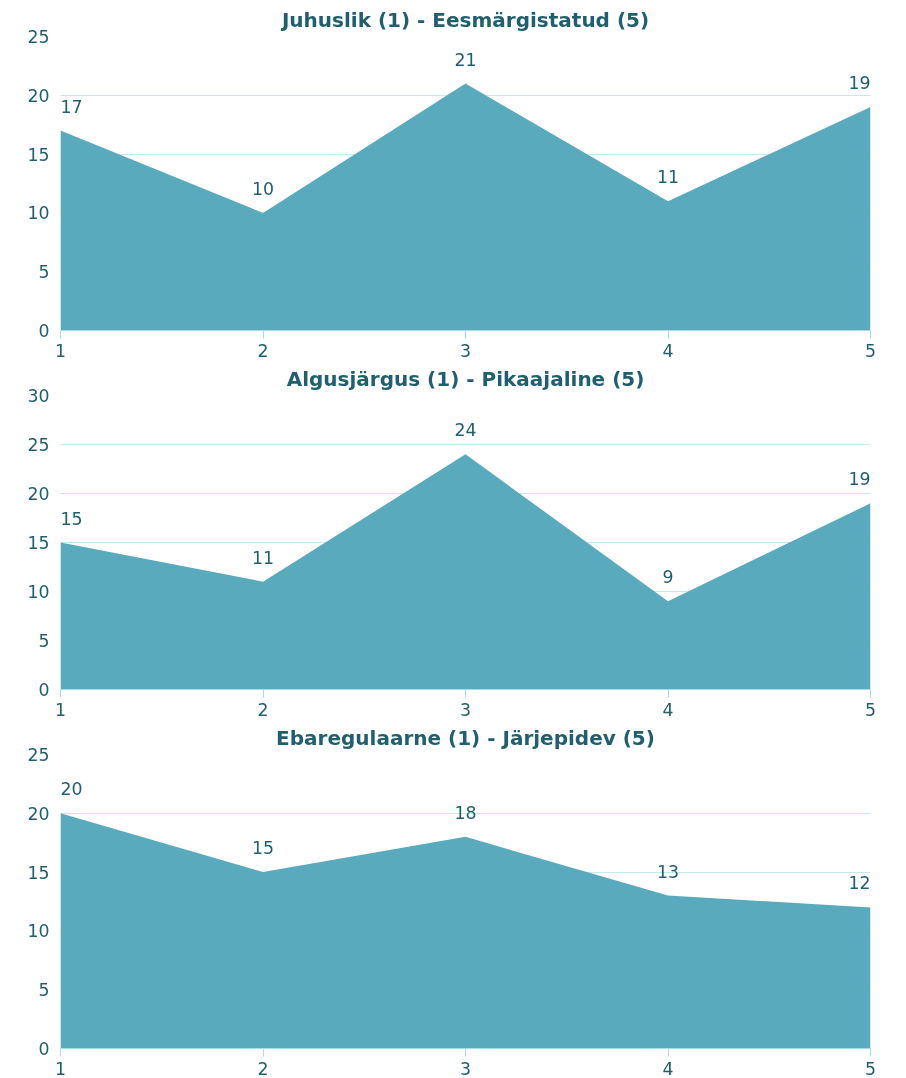 Image resolution: width=906 pixels, height=1078 pixels. What do you see at coordinates (465, 737) in the screenshot?
I see `chart-title: Ebaregulaarne (1) - Järjepidev (5)` at bounding box center [465, 737].